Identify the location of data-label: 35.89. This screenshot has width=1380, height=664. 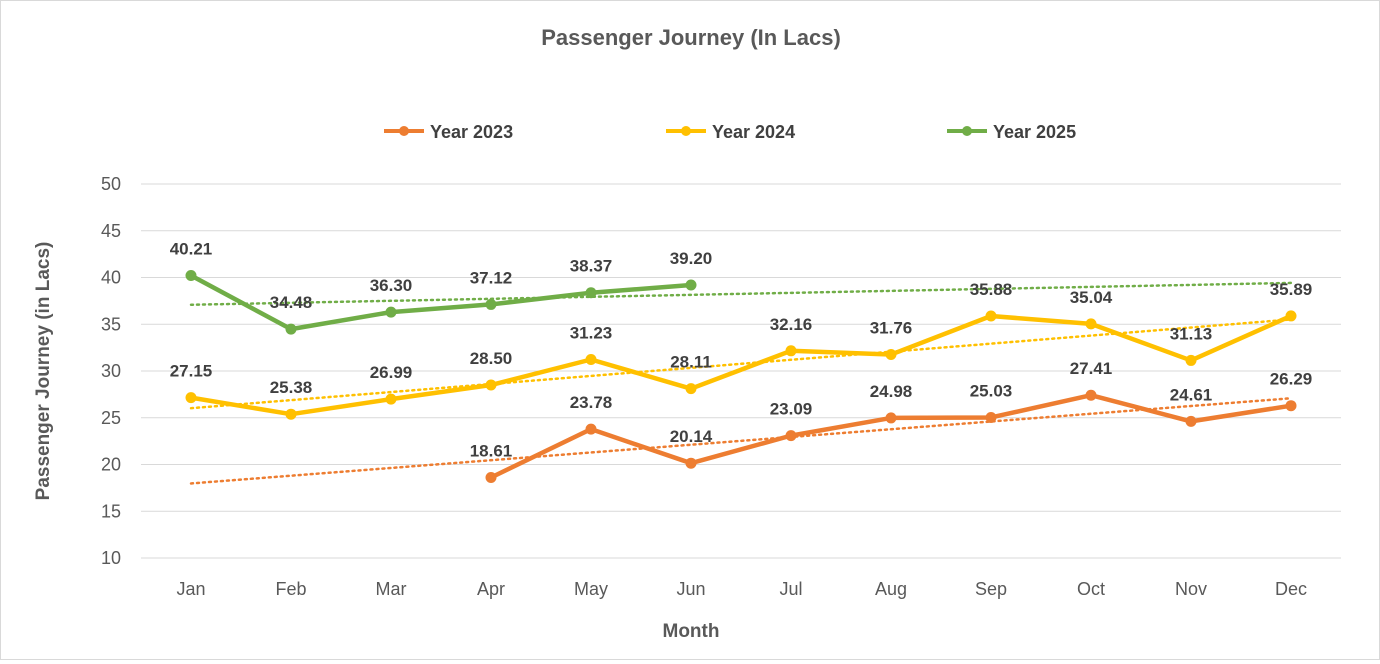
(1291, 289).